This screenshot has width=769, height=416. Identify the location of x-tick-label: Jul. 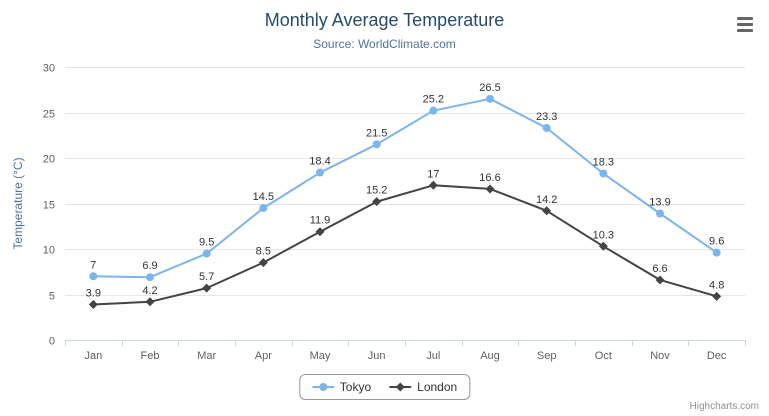
(433, 356).